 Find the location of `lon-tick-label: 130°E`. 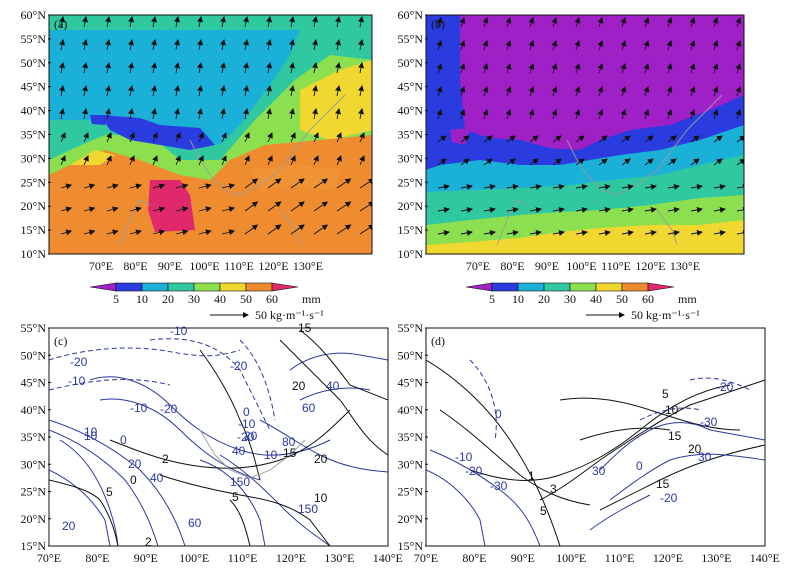

lon-tick-label: 130°E is located at coordinates (308, 266).